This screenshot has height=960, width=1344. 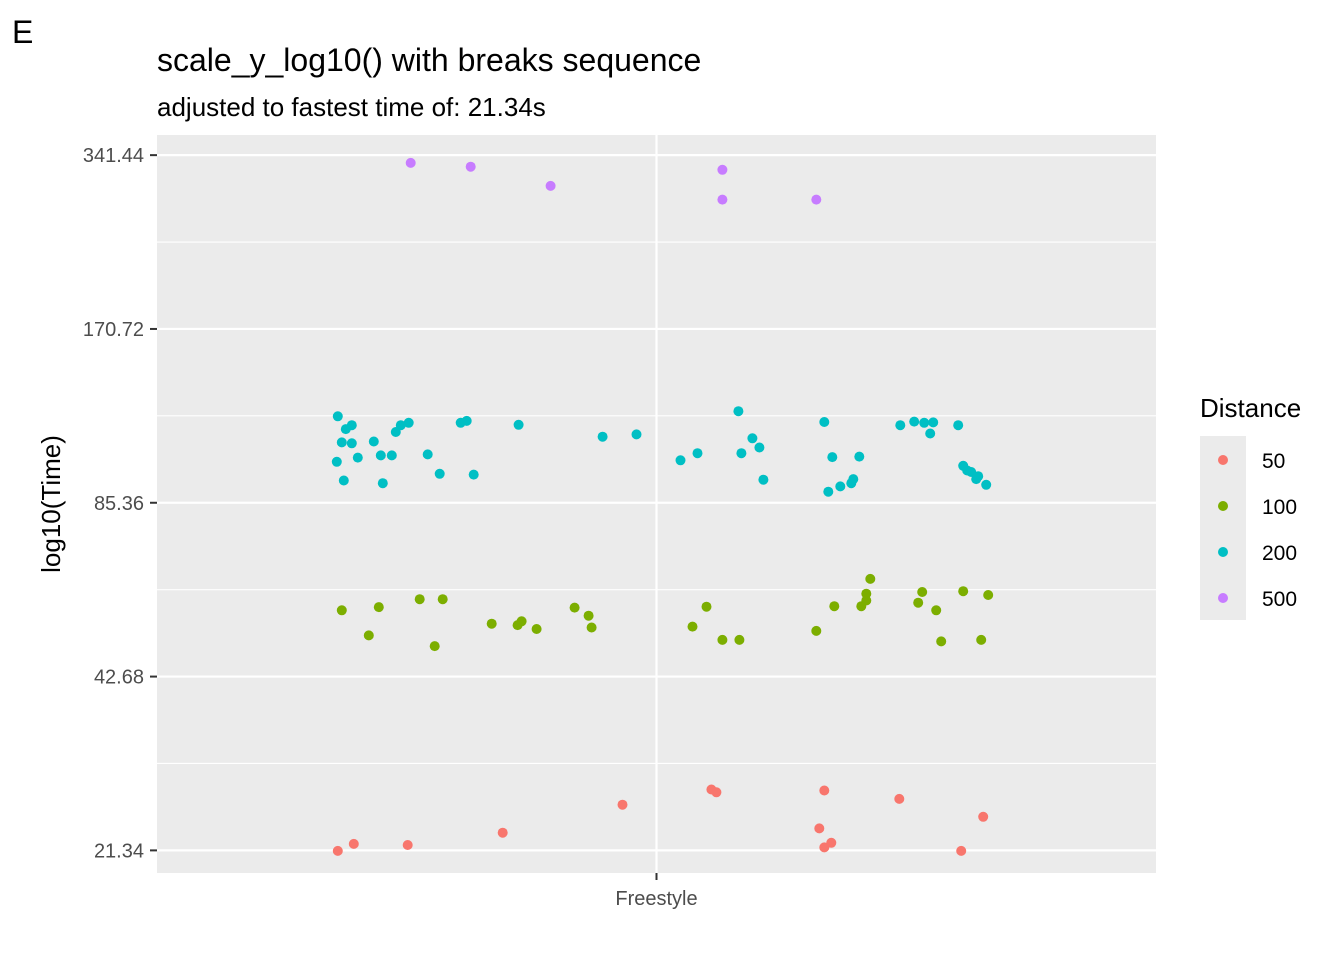 What do you see at coordinates (1279, 599) in the screenshot?
I see `legend-label-500: 500` at bounding box center [1279, 599].